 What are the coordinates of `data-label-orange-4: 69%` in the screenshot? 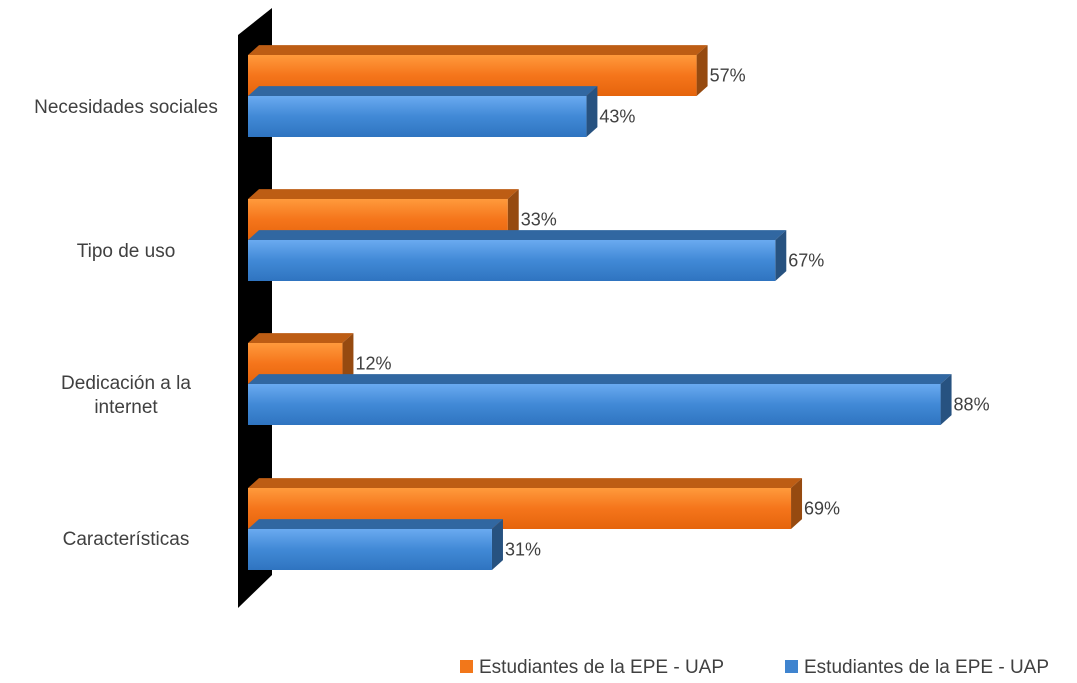 It's located at (822, 509).